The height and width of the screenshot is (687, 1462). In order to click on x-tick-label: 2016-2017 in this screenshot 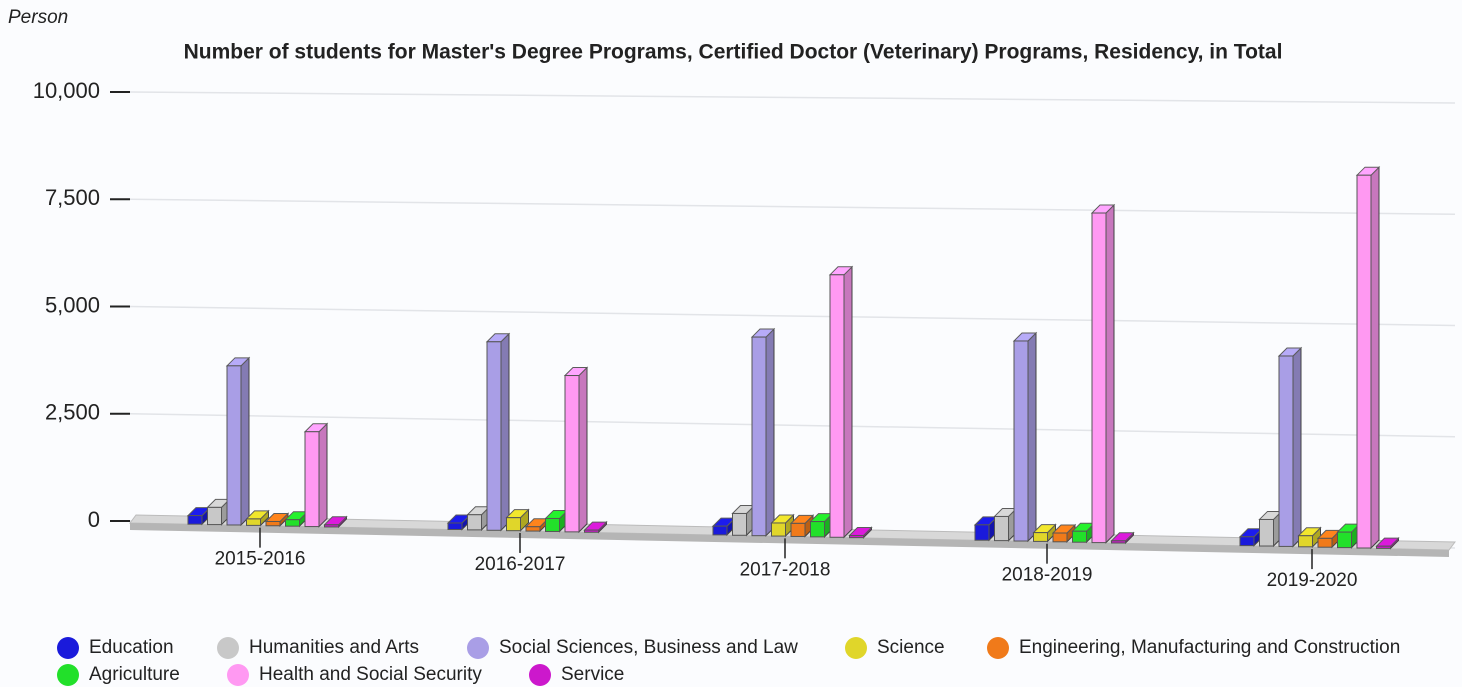, I will do `click(520, 564)`.